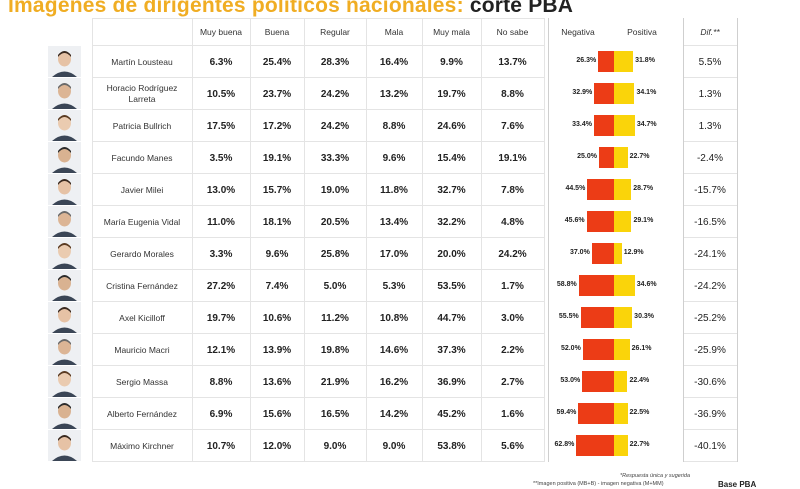 The image size is (800, 489). I want to click on value-cell: 19.8%, so click(335, 350).